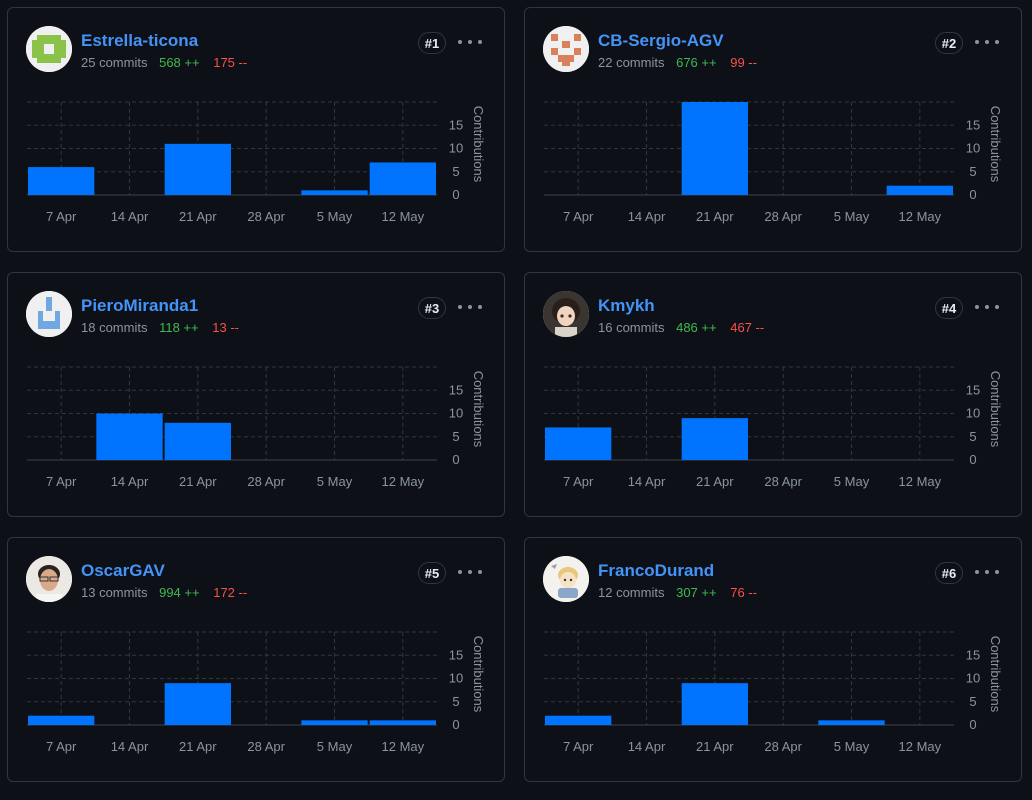  Describe the element at coordinates (114, 592) in the screenshot. I see `commit-count: 13 commits` at that location.